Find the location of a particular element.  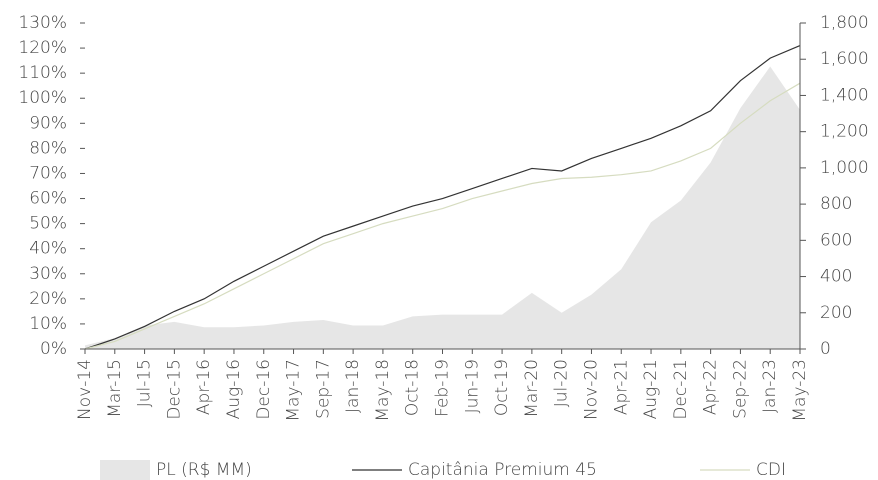

y-tick-label: 80% is located at coordinates (48, 148).